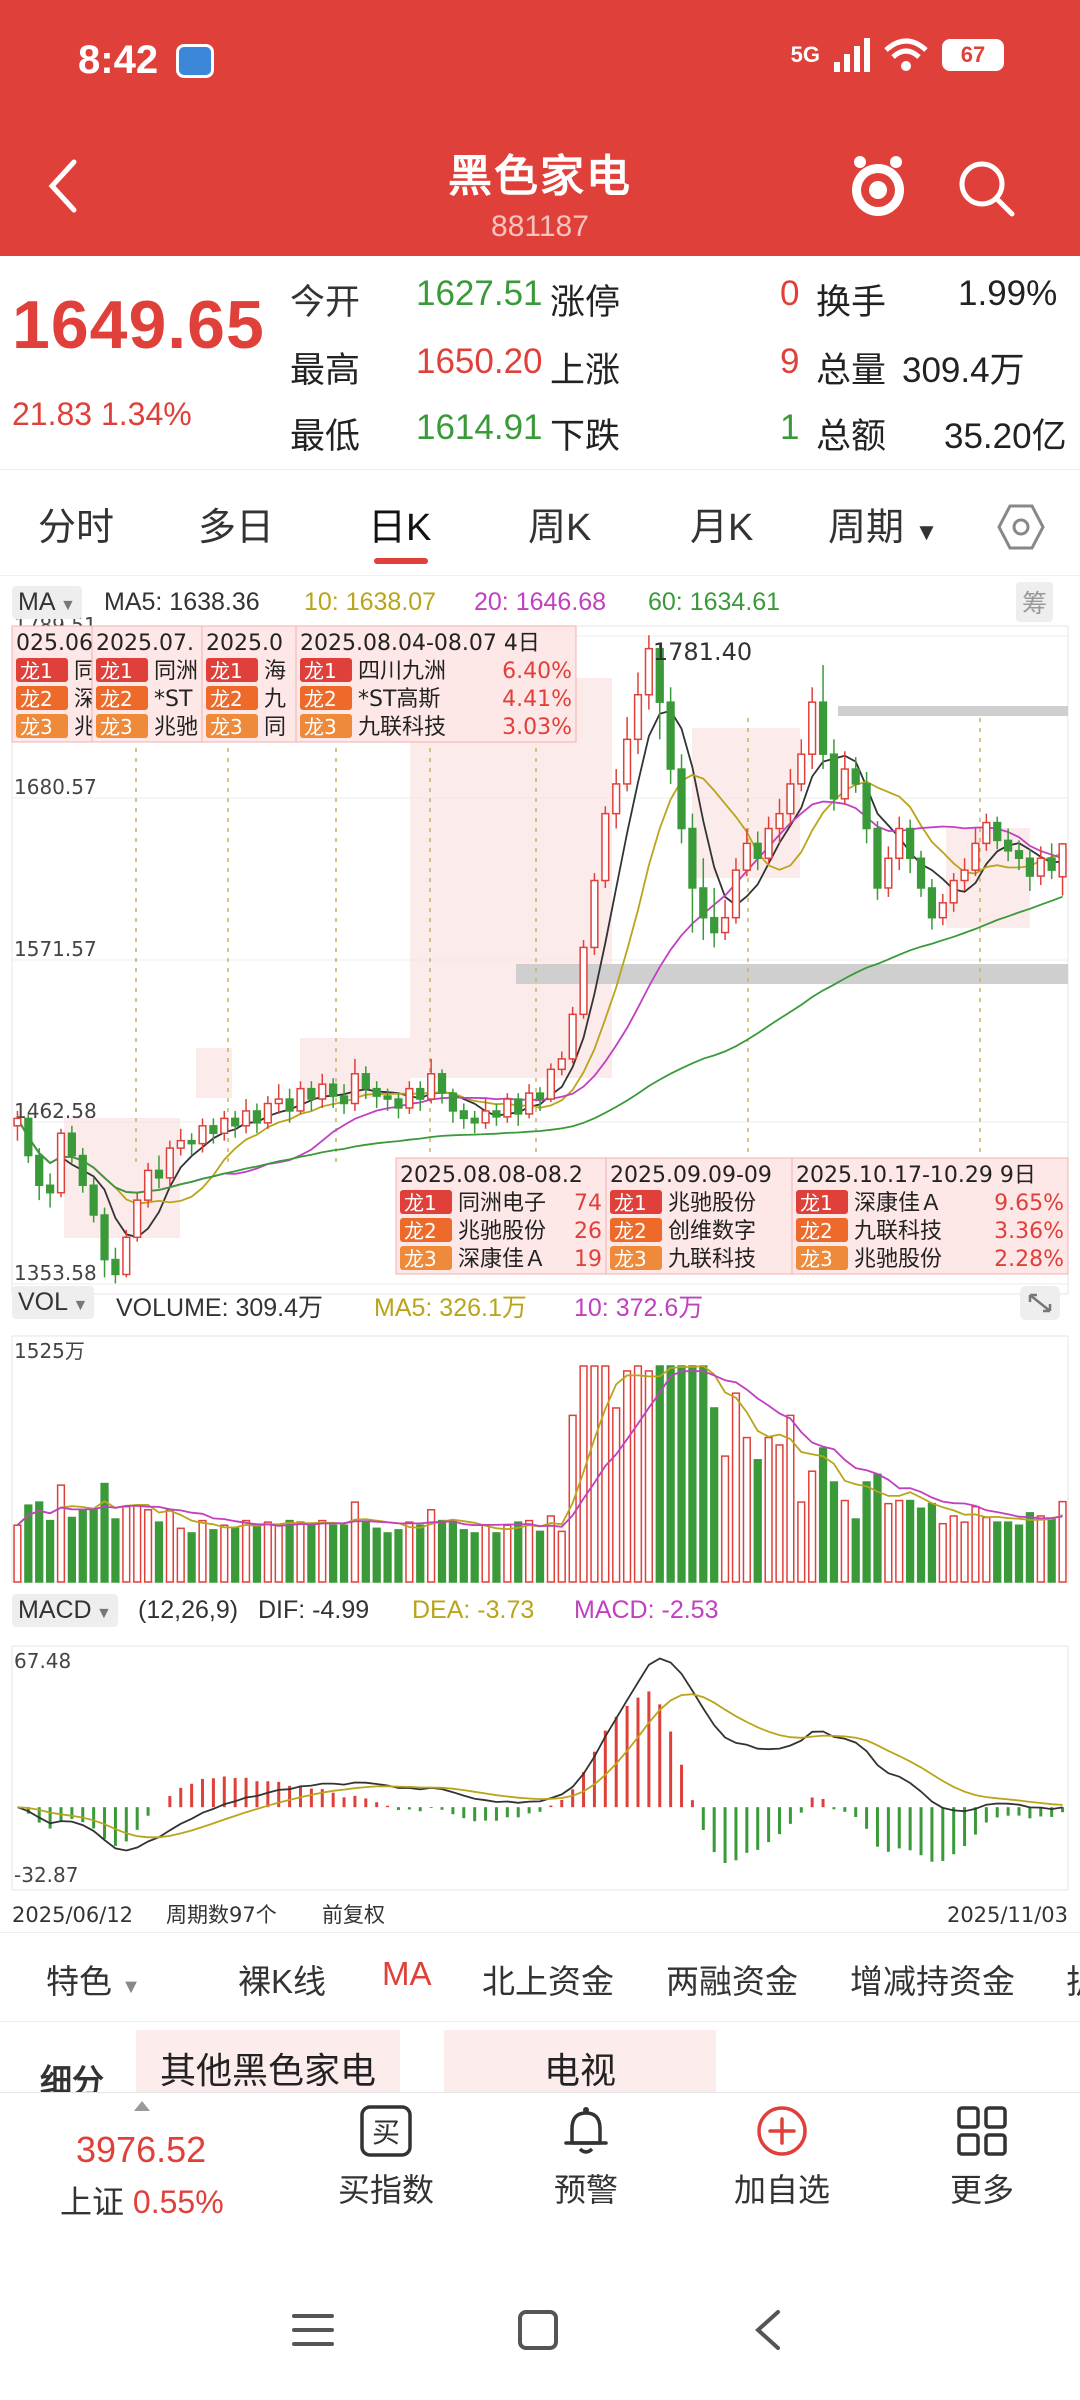  I want to click on nav-buy-index: 买 买指数, so click(386, 2157).